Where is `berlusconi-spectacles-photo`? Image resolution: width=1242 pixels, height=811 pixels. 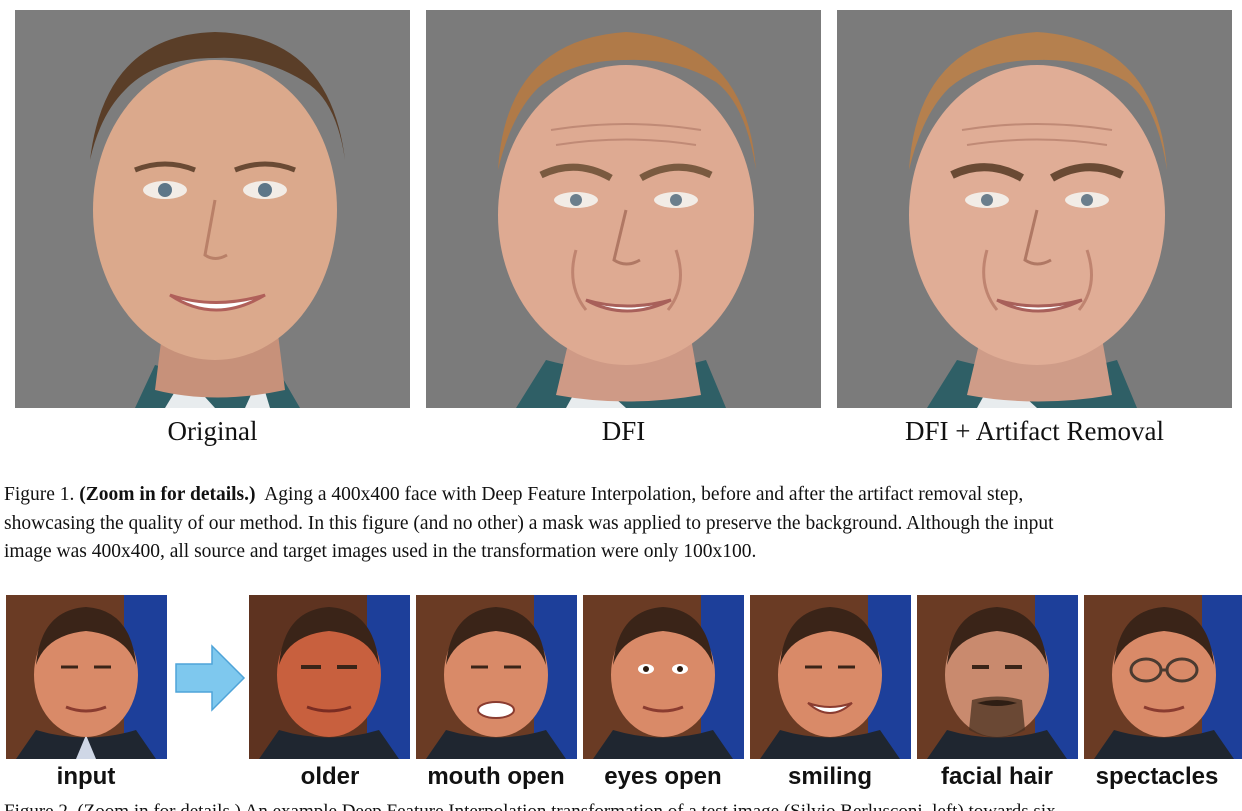
berlusconi-spectacles-photo is located at coordinates (1163, 677).